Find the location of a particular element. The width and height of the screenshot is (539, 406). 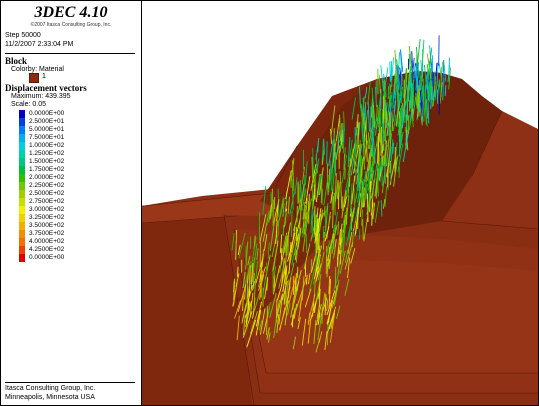

color-scale-row: 3.0000E+02 is located at coordinates (79, 210).